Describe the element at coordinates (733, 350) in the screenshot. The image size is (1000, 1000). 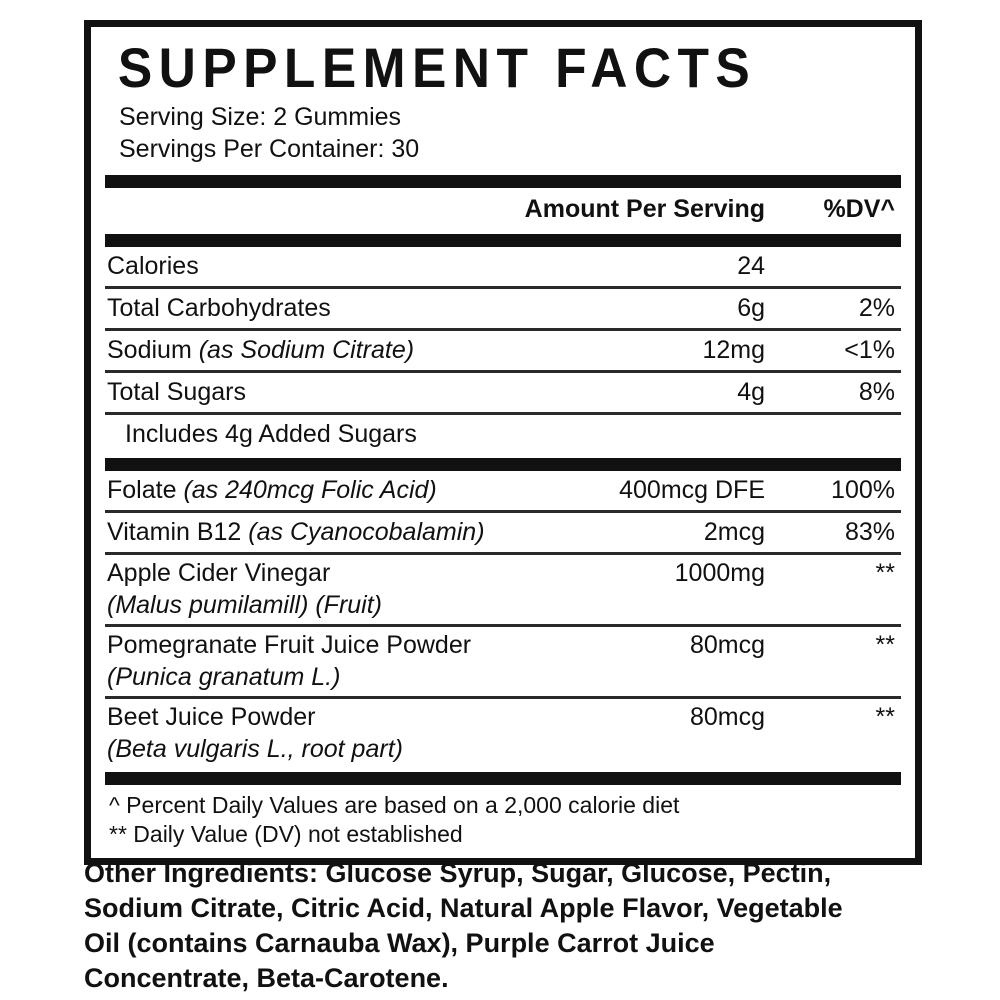
I see `nutrient-amount: 12mg` at that location.